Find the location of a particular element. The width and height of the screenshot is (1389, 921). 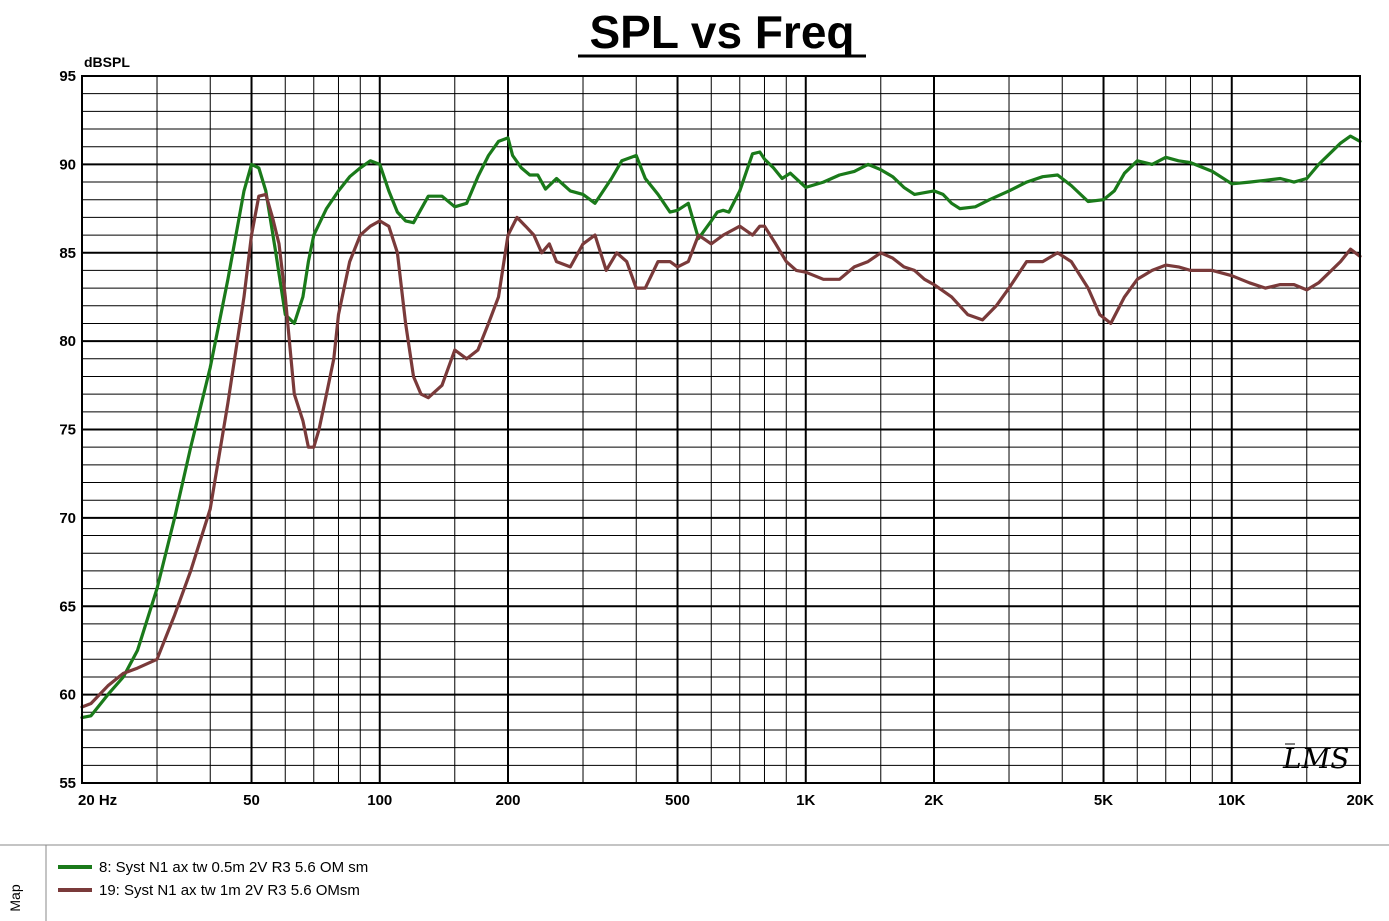

lms-logo-text: LMS is located at coordinates (1315, 758).